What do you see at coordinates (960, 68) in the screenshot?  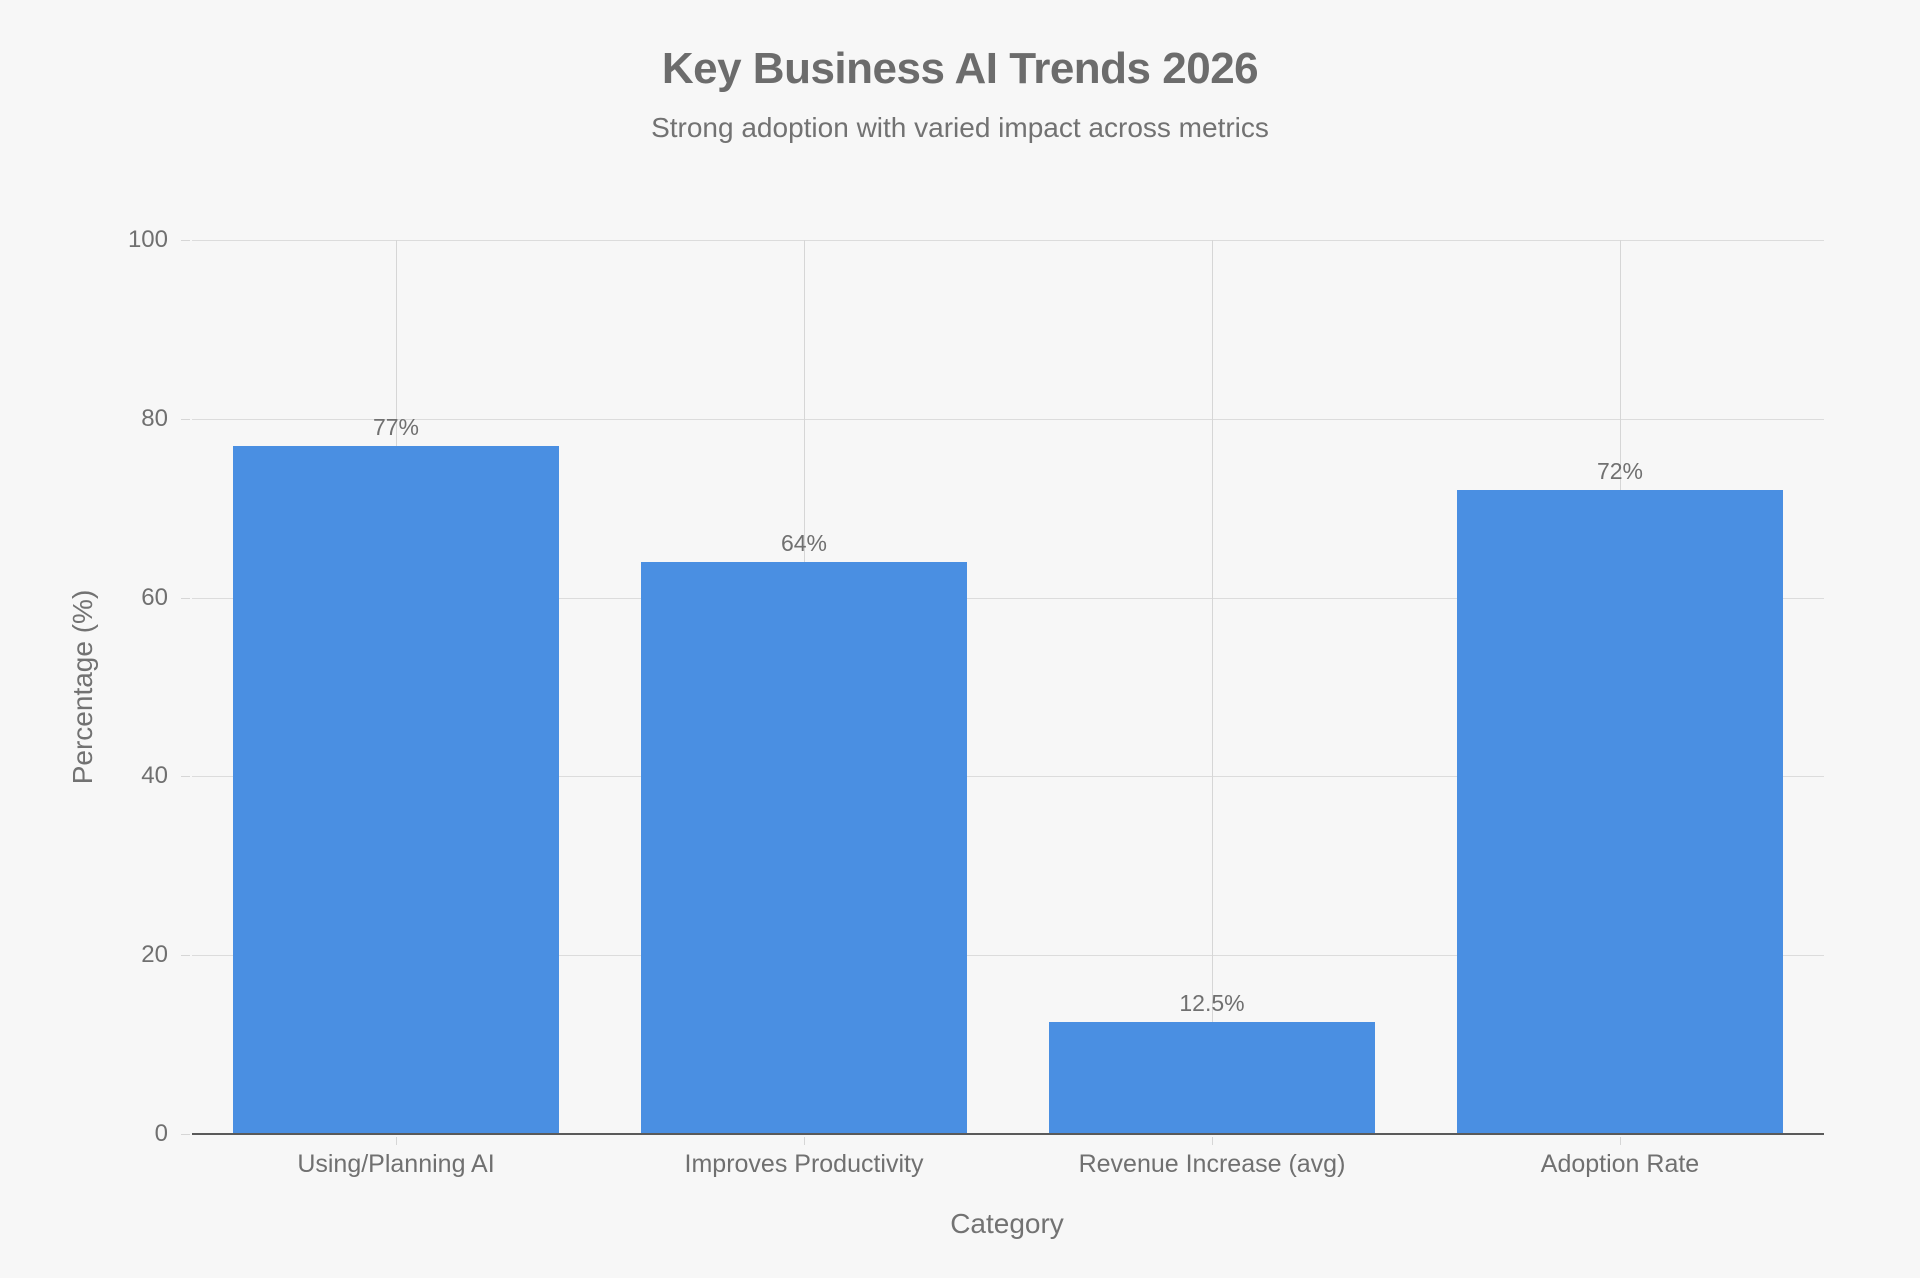 I see `chart-title: Key Business AI Trends 2026` at bounding box center [960, 68].